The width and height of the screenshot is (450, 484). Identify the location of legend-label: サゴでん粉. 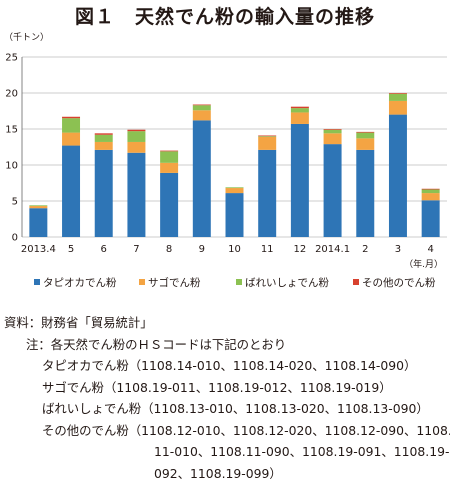
(174, 282).